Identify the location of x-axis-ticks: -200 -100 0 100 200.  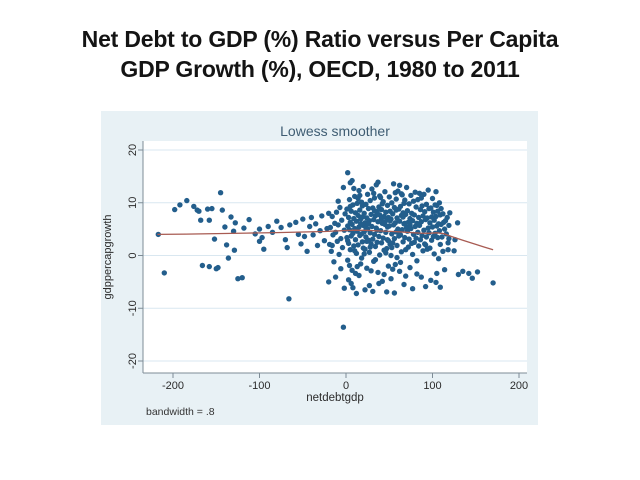
(345, 382).